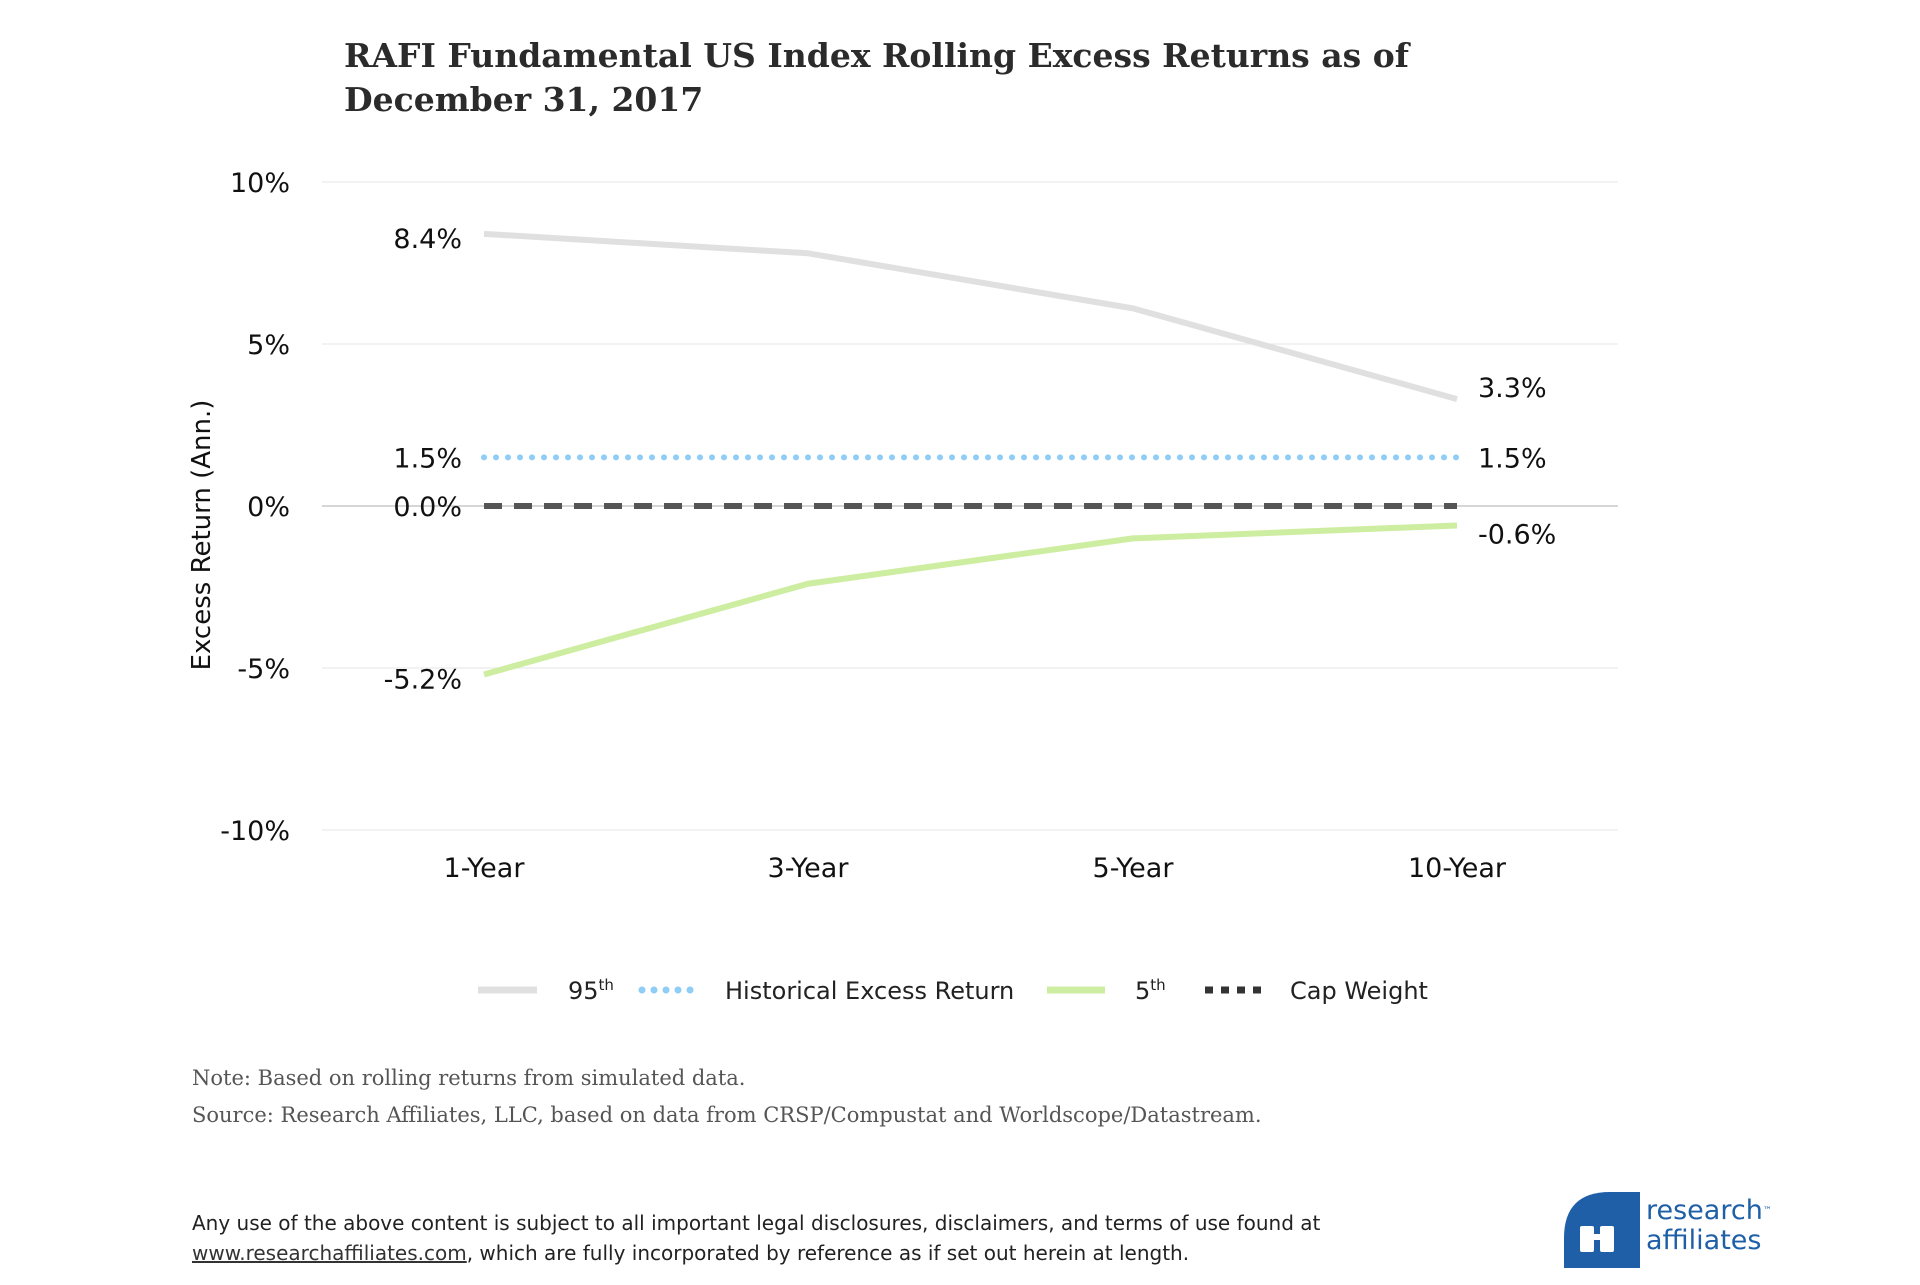 The image size is (1920, 1285). Describe the element at coordinates (202, 535) in the screenshot. I see `y-axis-label: Excess Return (Ann.)` at that location.